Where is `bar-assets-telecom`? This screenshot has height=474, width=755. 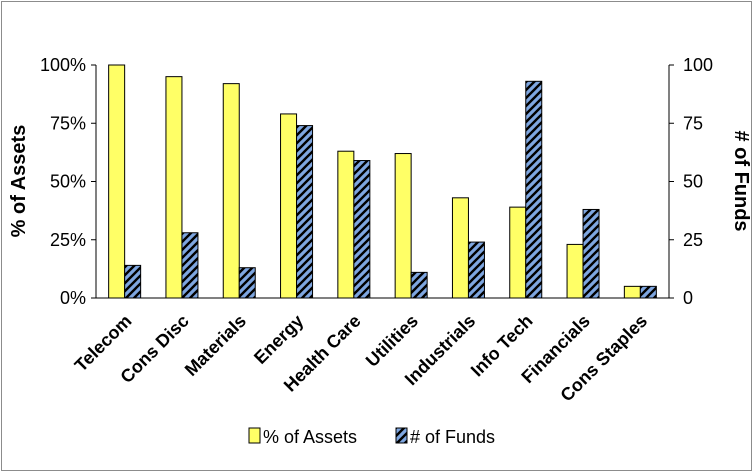 bar-assets-telecom is located at coordinates (117, 181).